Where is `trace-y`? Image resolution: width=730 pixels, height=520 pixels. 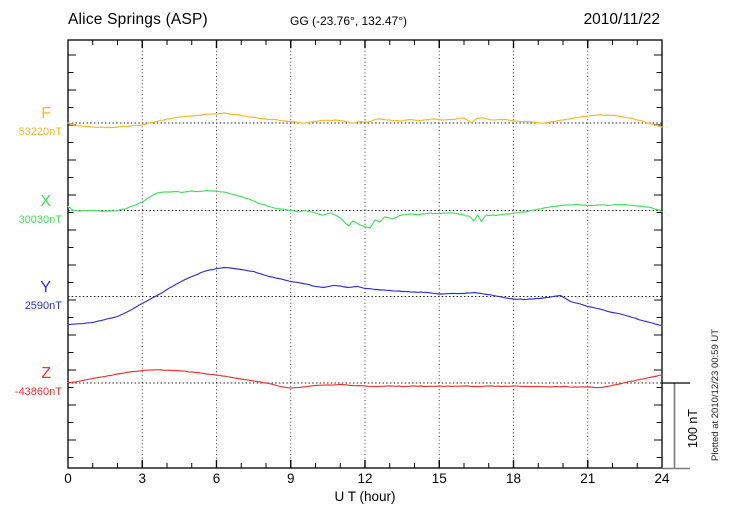 trace-y is located at coordinates (365, 296).